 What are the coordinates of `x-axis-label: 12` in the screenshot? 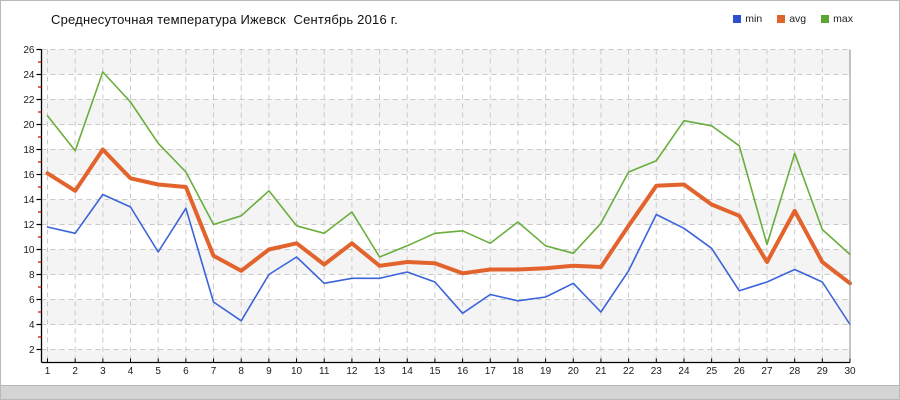 It's located at (352, 371).